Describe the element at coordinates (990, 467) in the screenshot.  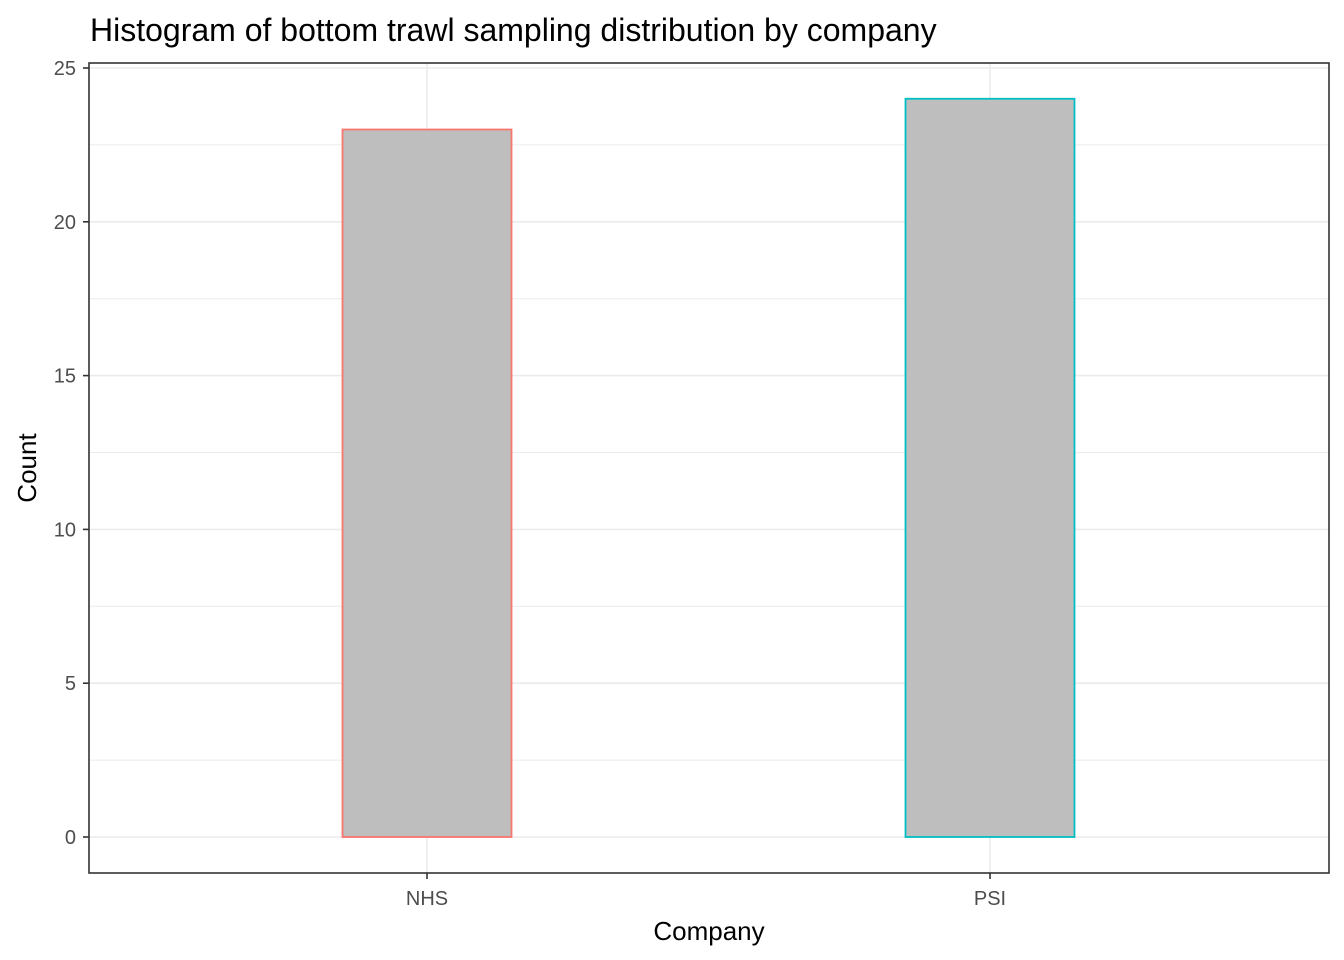
I see `bar-psi` at that location.